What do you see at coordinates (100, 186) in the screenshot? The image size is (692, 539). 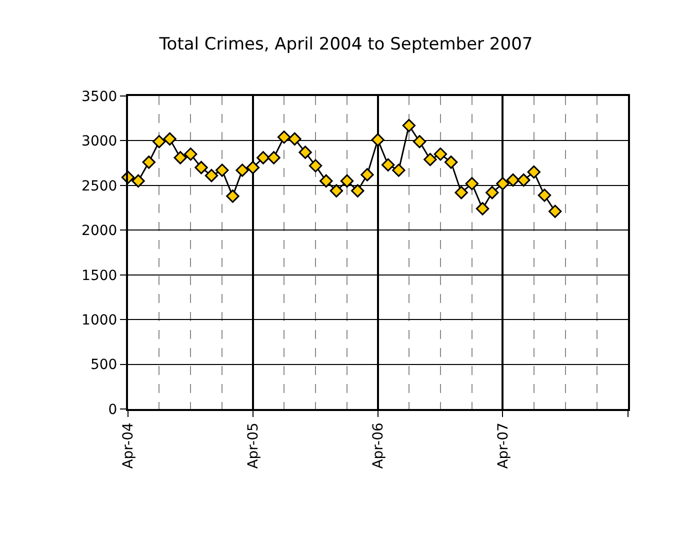 I see `y-tick-label: 2500` at bounding box center [100, 186].